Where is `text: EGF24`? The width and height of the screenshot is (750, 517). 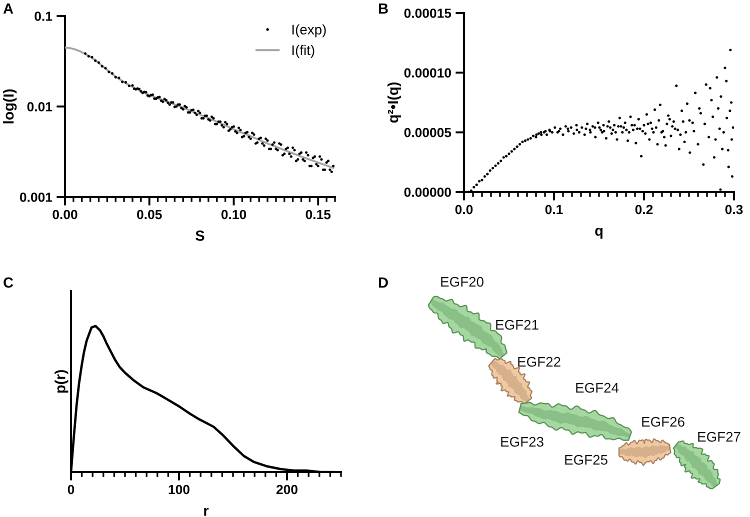 text: EGF24 is located at coordinates (597, 387).